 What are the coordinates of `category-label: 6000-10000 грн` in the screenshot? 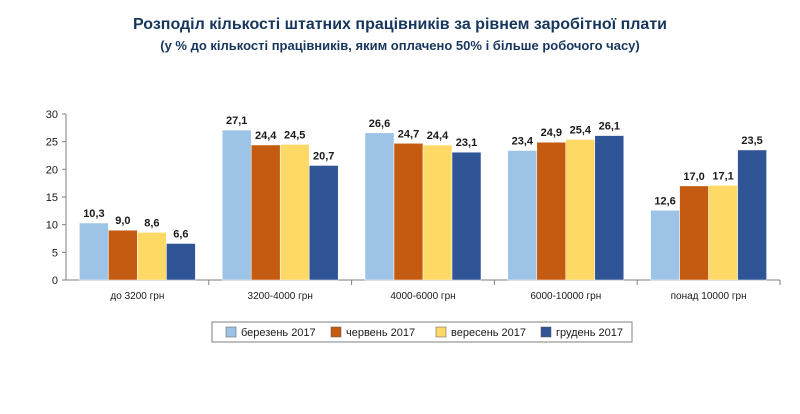 It's located at (565, 296).